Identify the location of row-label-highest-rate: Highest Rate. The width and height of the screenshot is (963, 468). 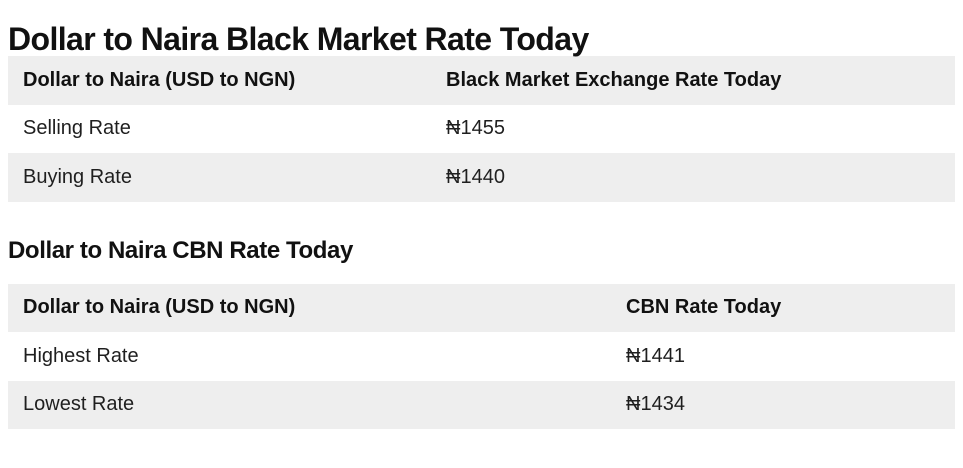
(309, 356).